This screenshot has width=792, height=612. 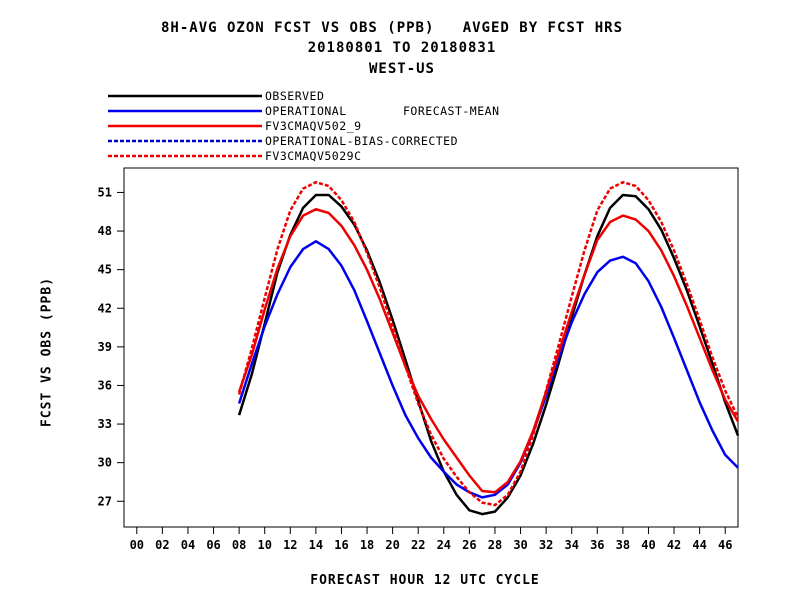 I want to click on x-tick-label: 24, so click(x=444, y=545).